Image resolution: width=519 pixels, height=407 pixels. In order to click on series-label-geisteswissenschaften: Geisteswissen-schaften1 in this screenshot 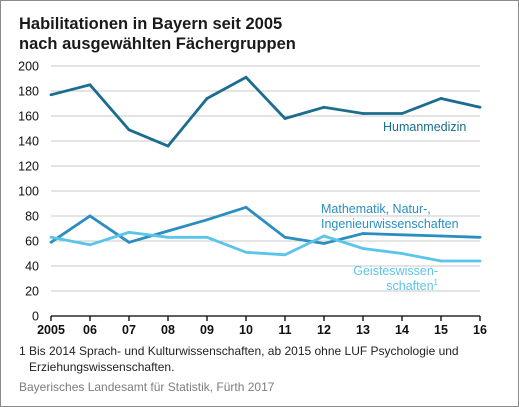, I will do `click(395, 278)`.